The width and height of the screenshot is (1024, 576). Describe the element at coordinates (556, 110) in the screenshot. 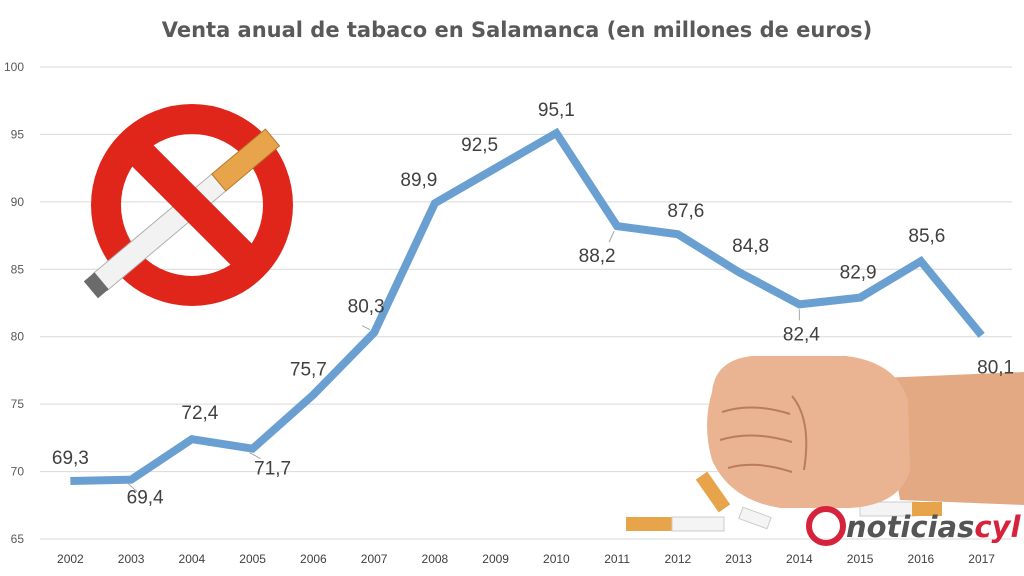

I see `data-label: 95,1` at that location.